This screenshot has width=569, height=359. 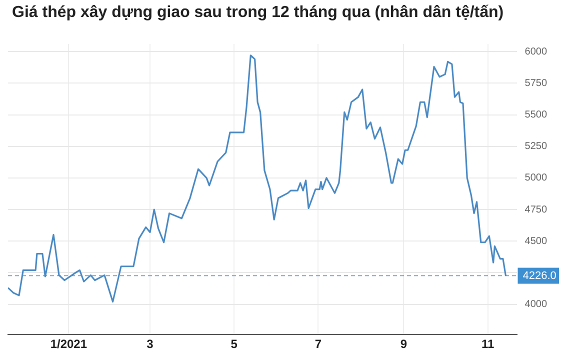 I want to click on x-tick-label: 9, so click(x=404, y=344).